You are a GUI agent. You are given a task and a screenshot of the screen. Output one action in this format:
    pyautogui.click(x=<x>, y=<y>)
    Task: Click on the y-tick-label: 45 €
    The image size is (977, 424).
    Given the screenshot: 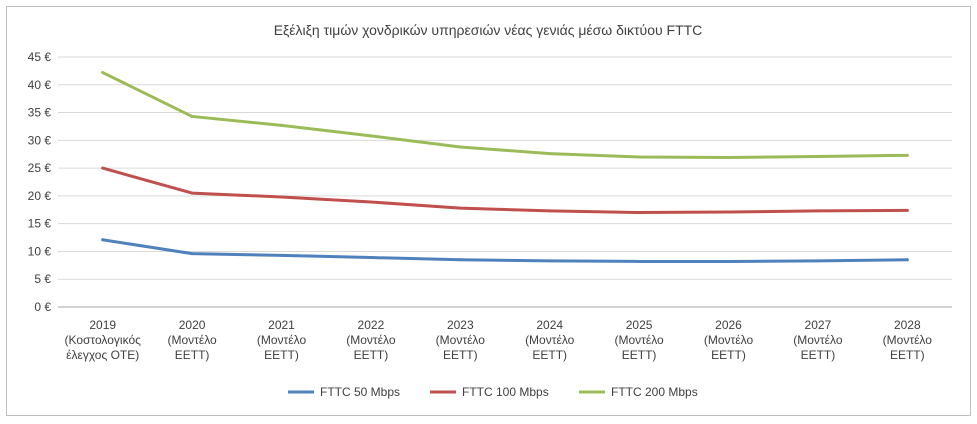 What is the action you would take?
    pyautogui.click(x=40, y=57)
    